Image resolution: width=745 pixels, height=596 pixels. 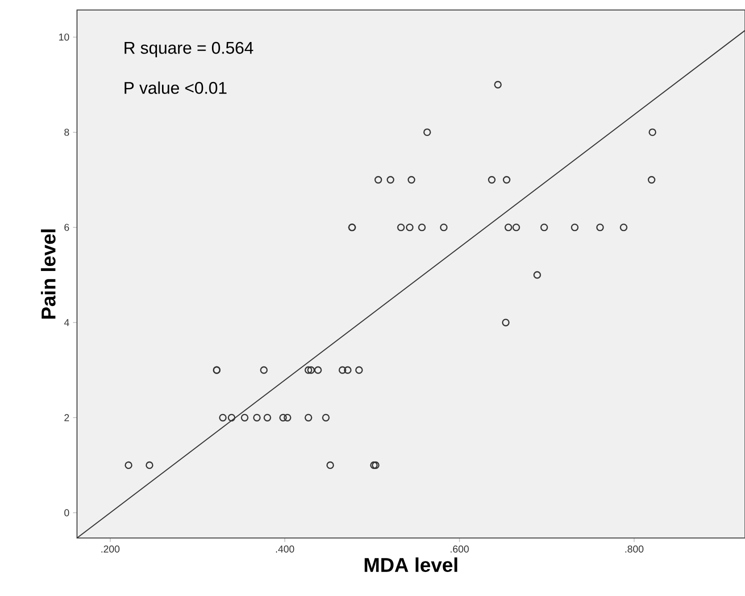 I want to click on y-tick-label: 6, so click(x=67, y=227).